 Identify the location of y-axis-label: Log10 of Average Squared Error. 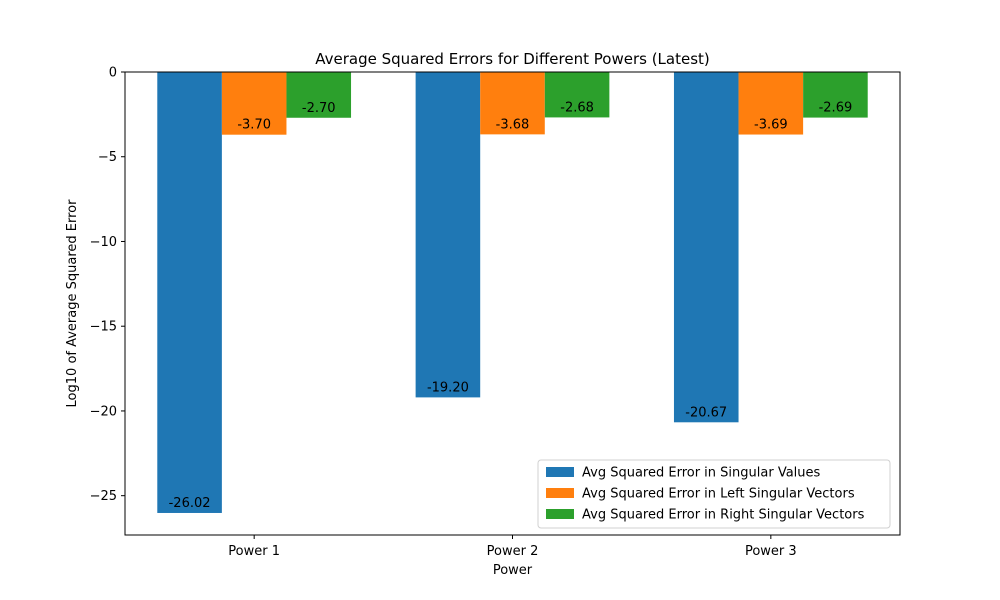
(72, 303).